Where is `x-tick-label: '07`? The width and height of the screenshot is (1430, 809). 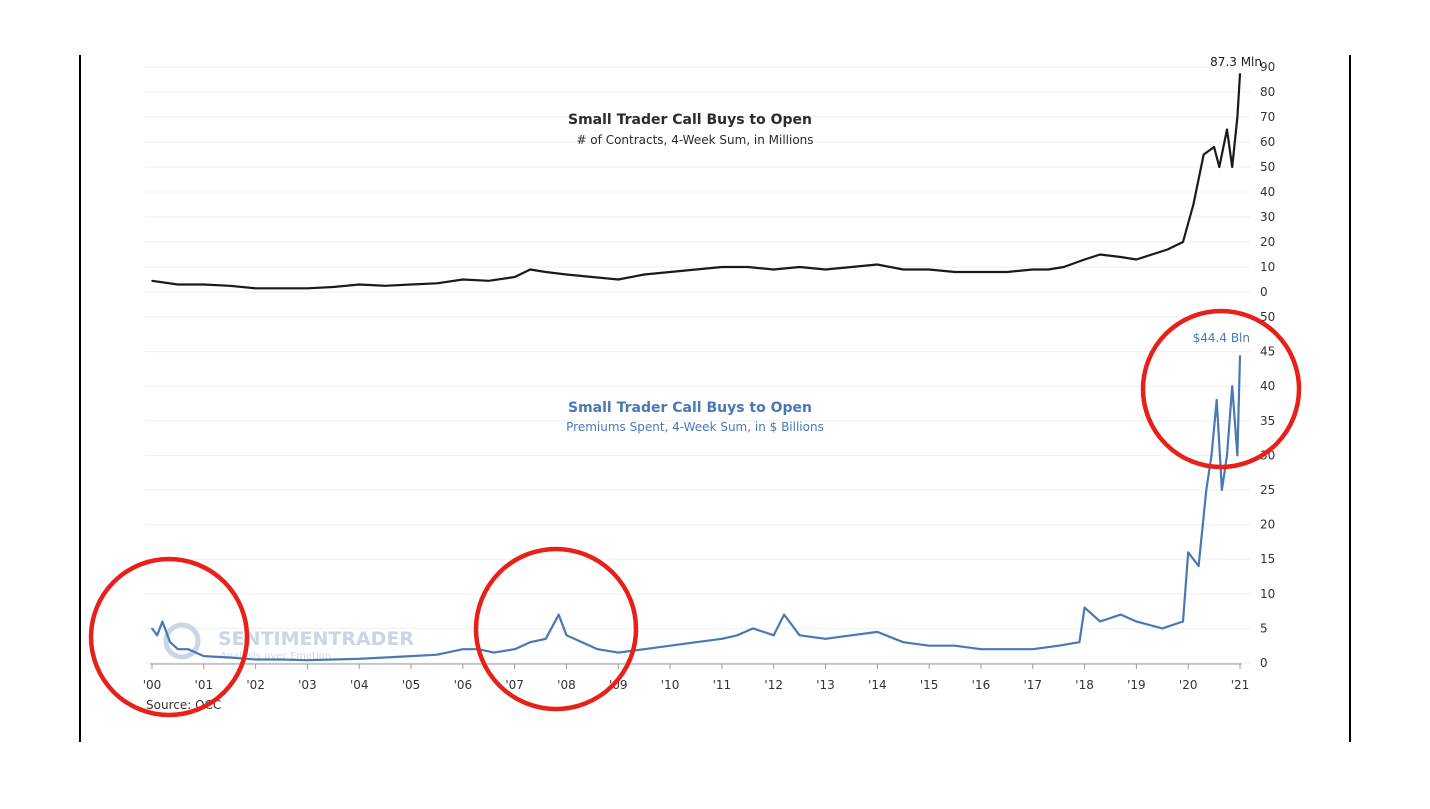 x-tick-label: '07 is located at coordinates (514, 685).